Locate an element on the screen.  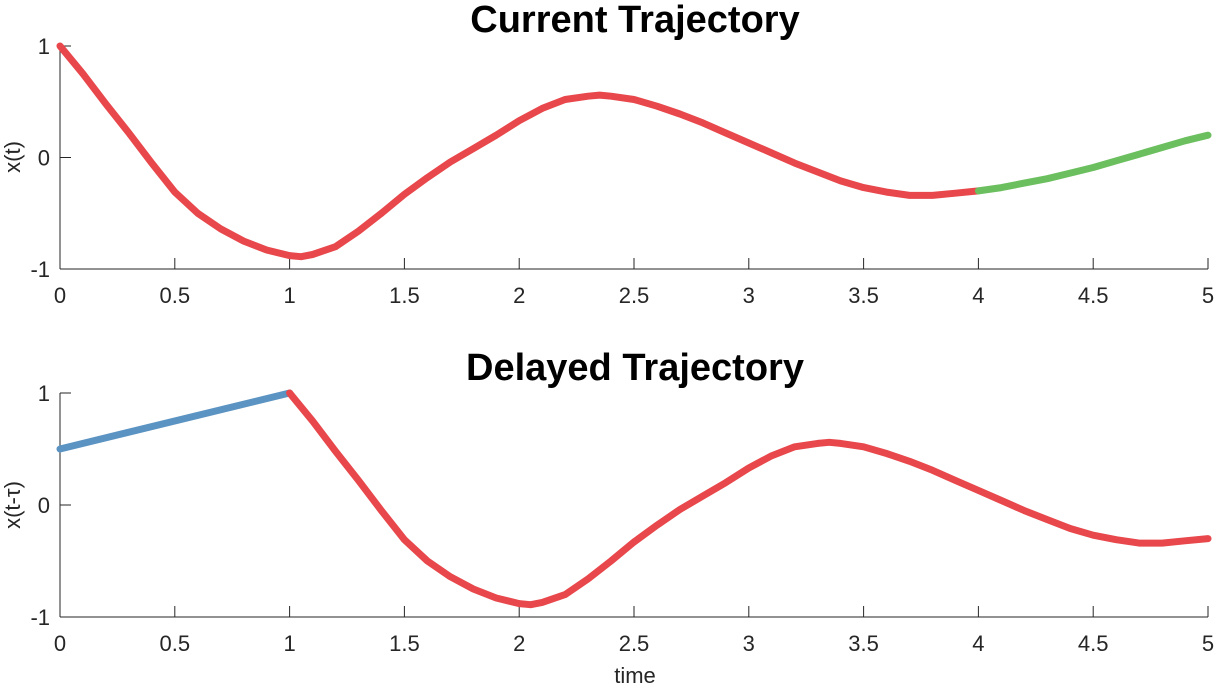
chart-title: Current Trajectory is located at coordinates (634, 20).